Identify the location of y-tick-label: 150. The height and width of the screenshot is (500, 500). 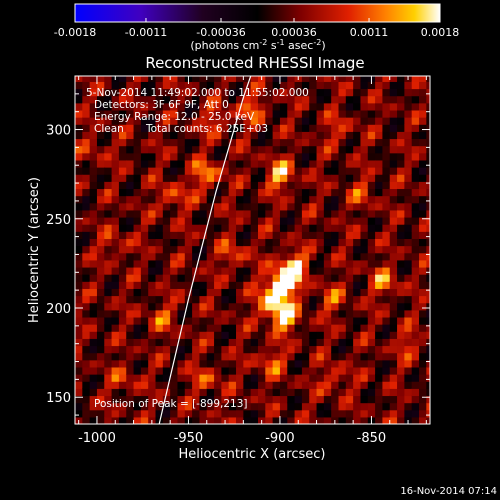
(58, 398).